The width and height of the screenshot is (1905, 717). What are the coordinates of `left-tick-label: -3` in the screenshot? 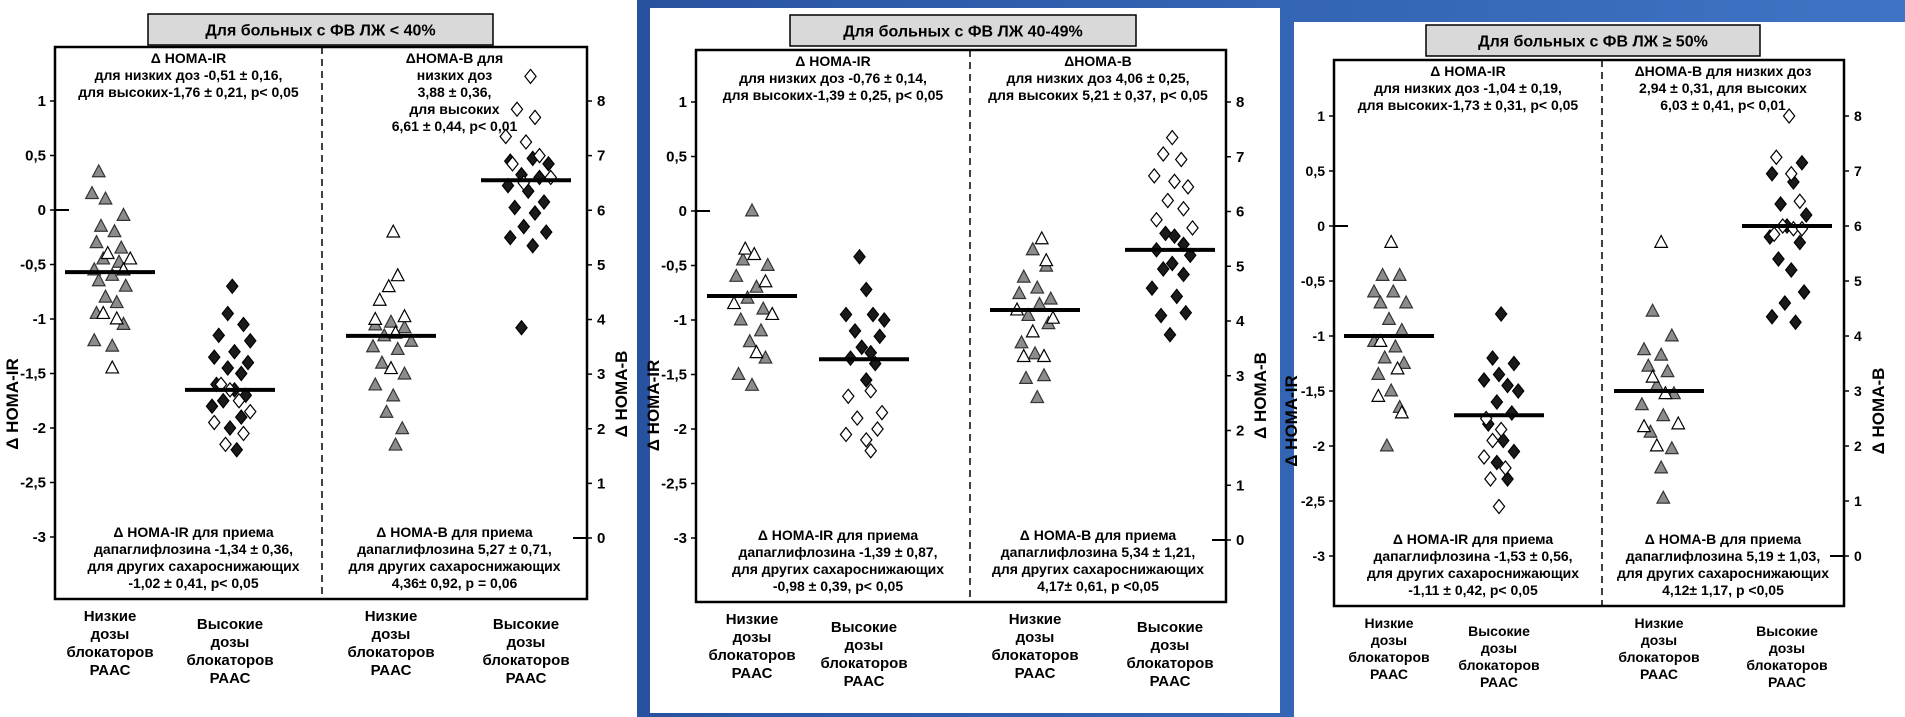 It's located at (680, 538).